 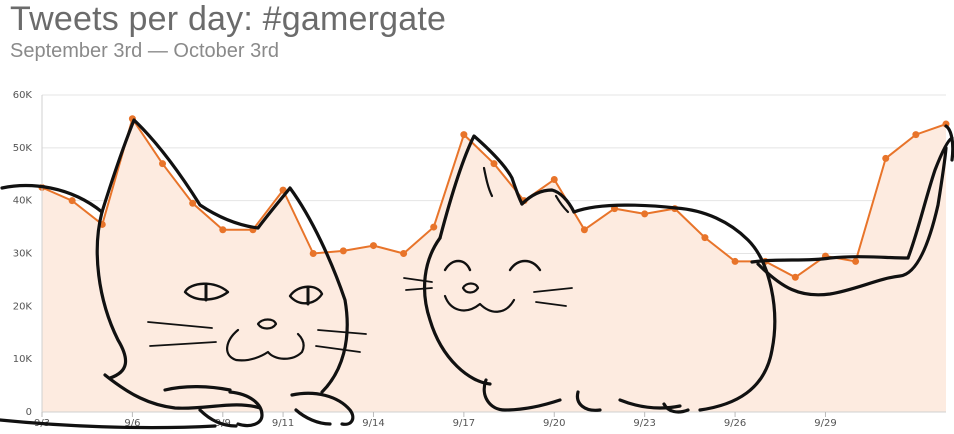 I want to click on y-tick-label: 30K, so click(x=23, y=254).